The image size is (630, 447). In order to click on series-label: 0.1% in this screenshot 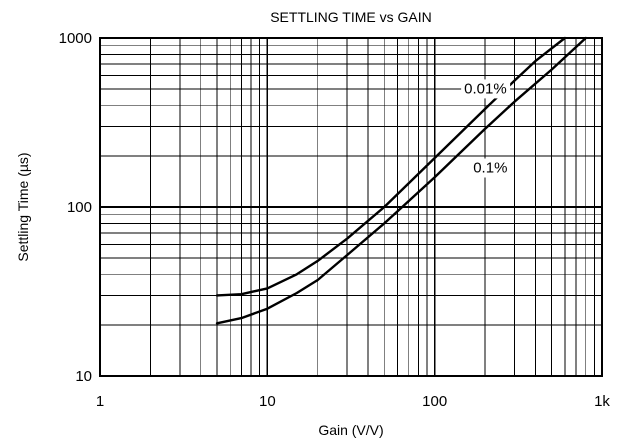, I will do `click(490, 168)`.